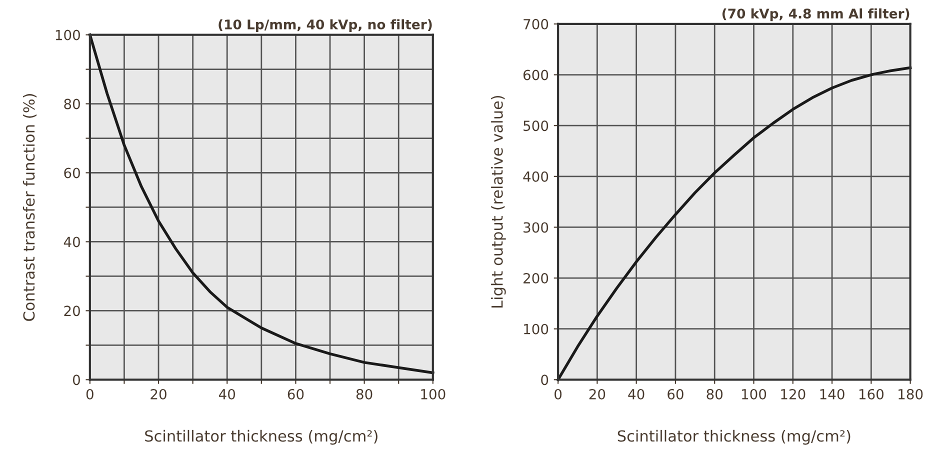 Image resolution: width=927 pixels, height=452 pixels. I want to click on y-tick-label: 40, so click(72, 242).